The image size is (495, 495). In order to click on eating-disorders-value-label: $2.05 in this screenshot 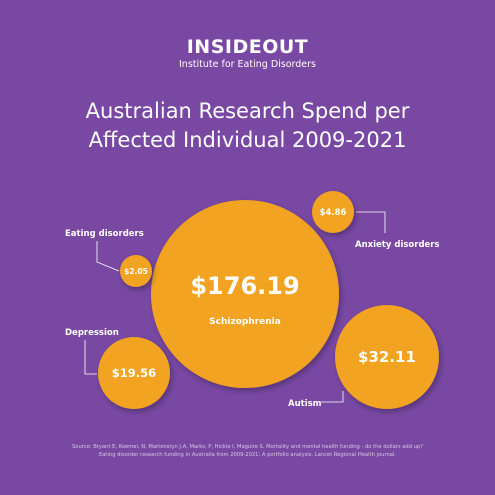, I will do `click(136, 271)`.